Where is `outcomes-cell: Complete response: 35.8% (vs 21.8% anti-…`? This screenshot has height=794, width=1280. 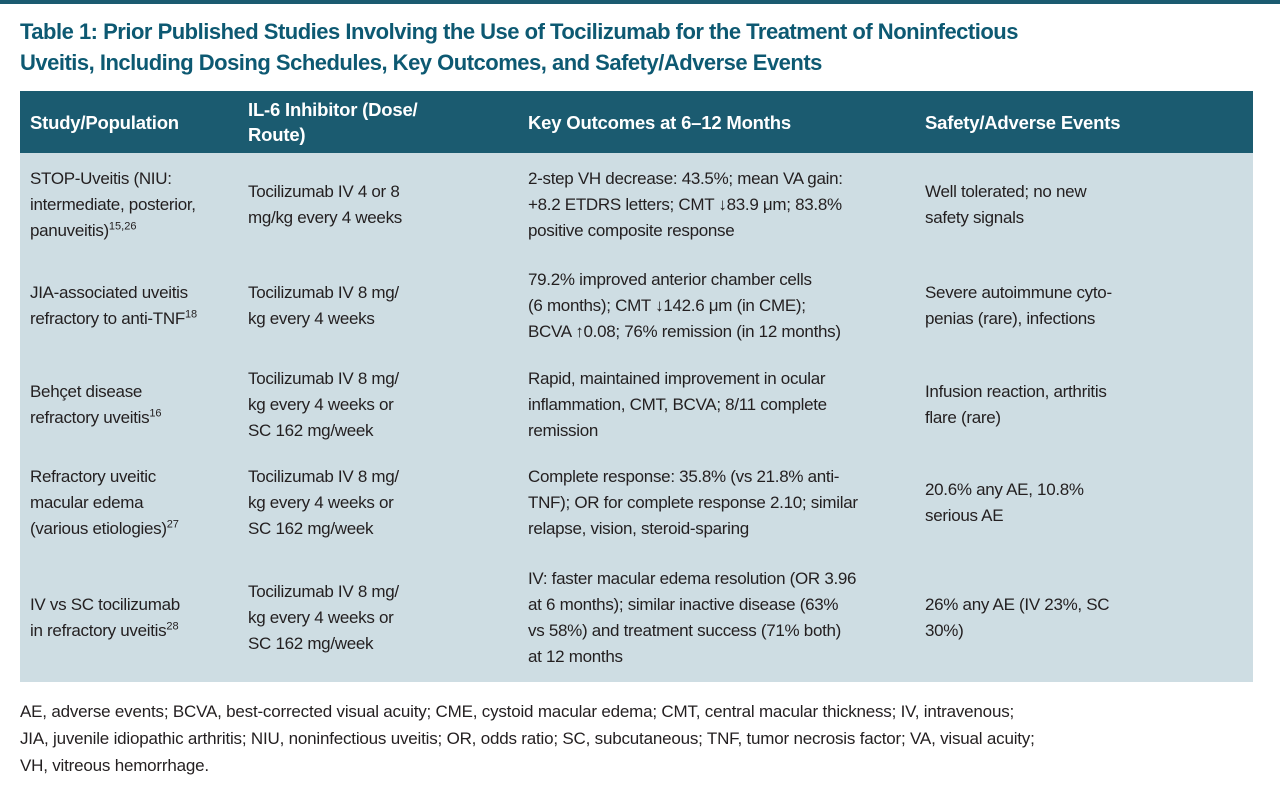
outcomes-cell: Complete response: 35.8% (vs 21.8% anti-… is located at coordinates (716, 503).